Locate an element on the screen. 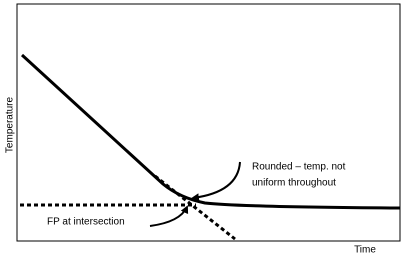  rounded-label: Rounded – temp. not is located at coordinates (299, 167).